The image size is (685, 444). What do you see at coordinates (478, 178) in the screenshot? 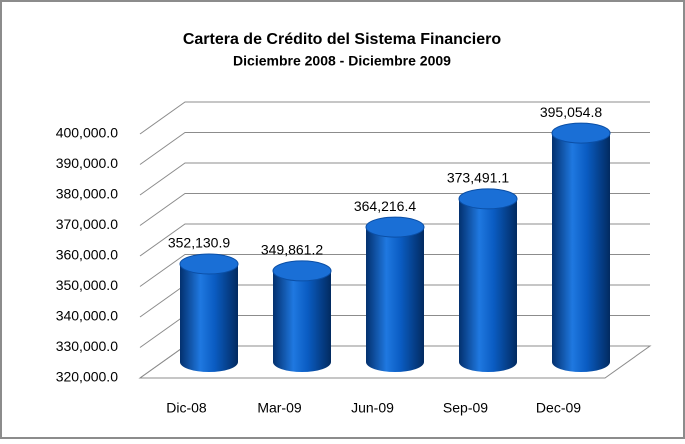
I see `value-label: 373,491.1` at bounding box center [478, 178].